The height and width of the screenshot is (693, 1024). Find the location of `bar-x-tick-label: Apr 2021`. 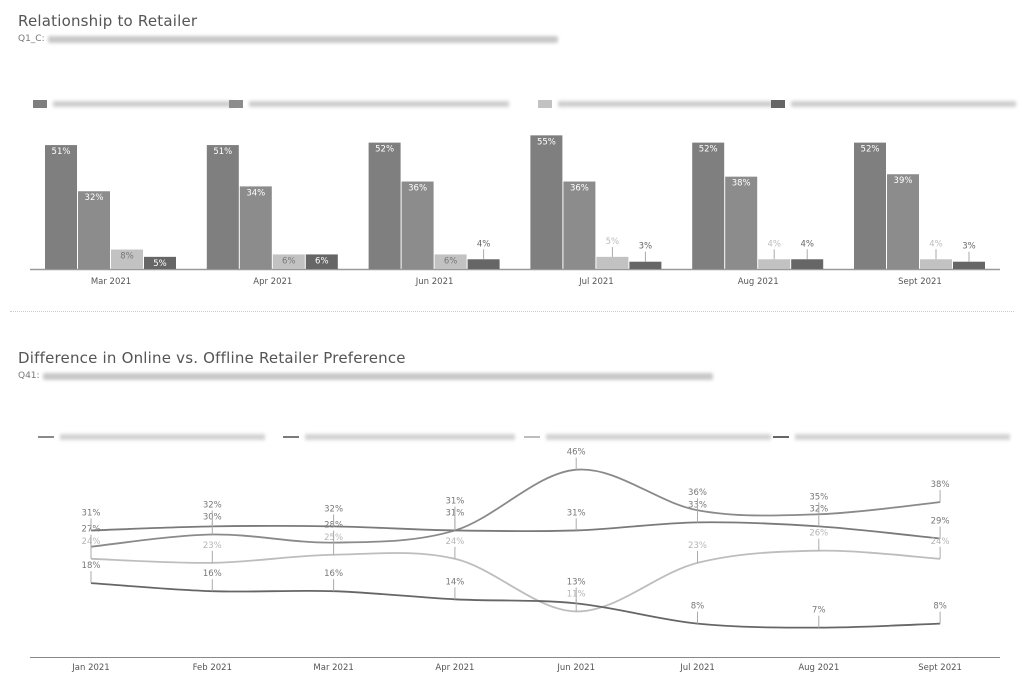

bar-x-tick-label: Apr 2021 is located at coordinates (272, 282).